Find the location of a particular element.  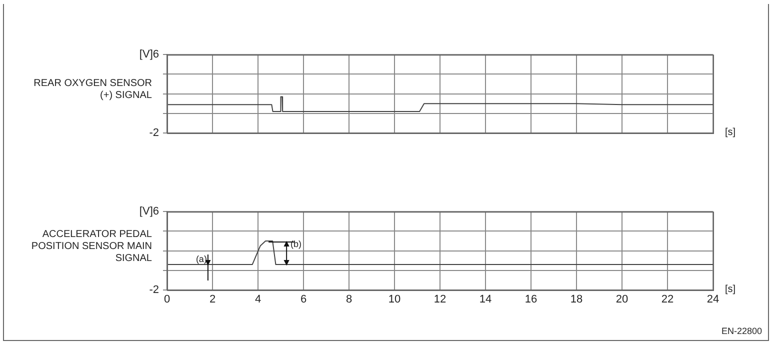

annotation: (b) is located at coordinates (296, 244).